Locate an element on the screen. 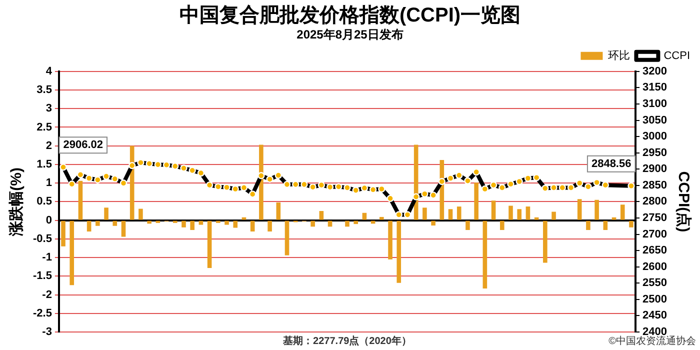  y2-tick-label: 2950 is located at coordinates (655, 152).